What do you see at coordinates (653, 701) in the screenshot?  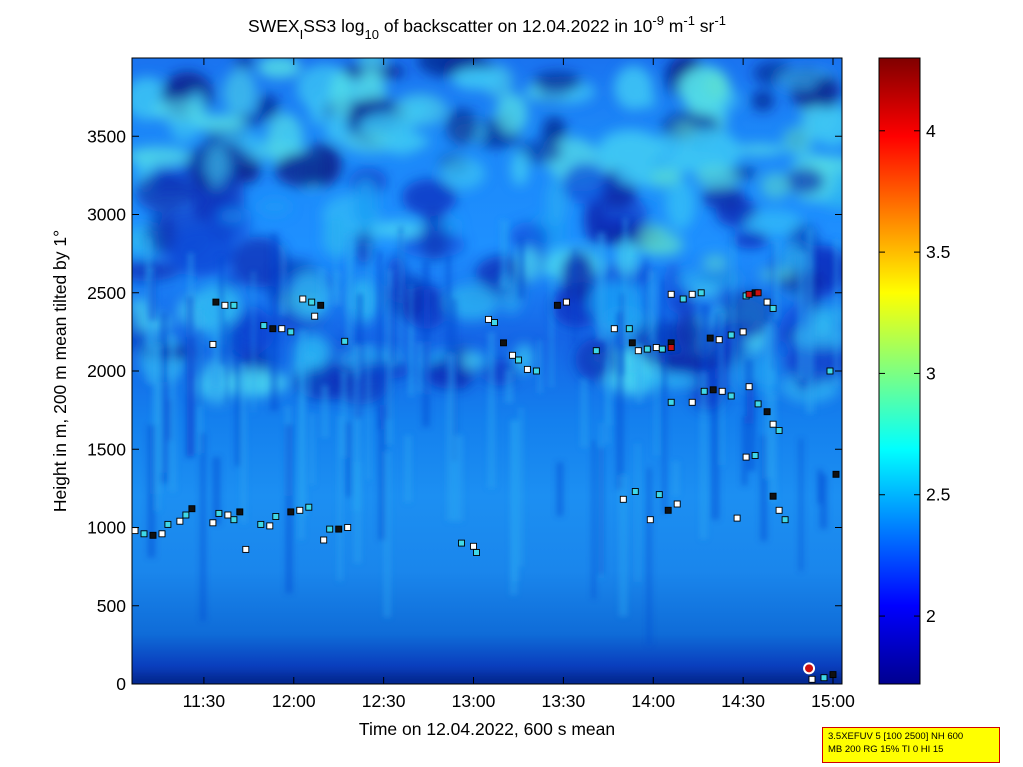 I see `x-tick-label: 14:00` at bounding box center [653, 701].